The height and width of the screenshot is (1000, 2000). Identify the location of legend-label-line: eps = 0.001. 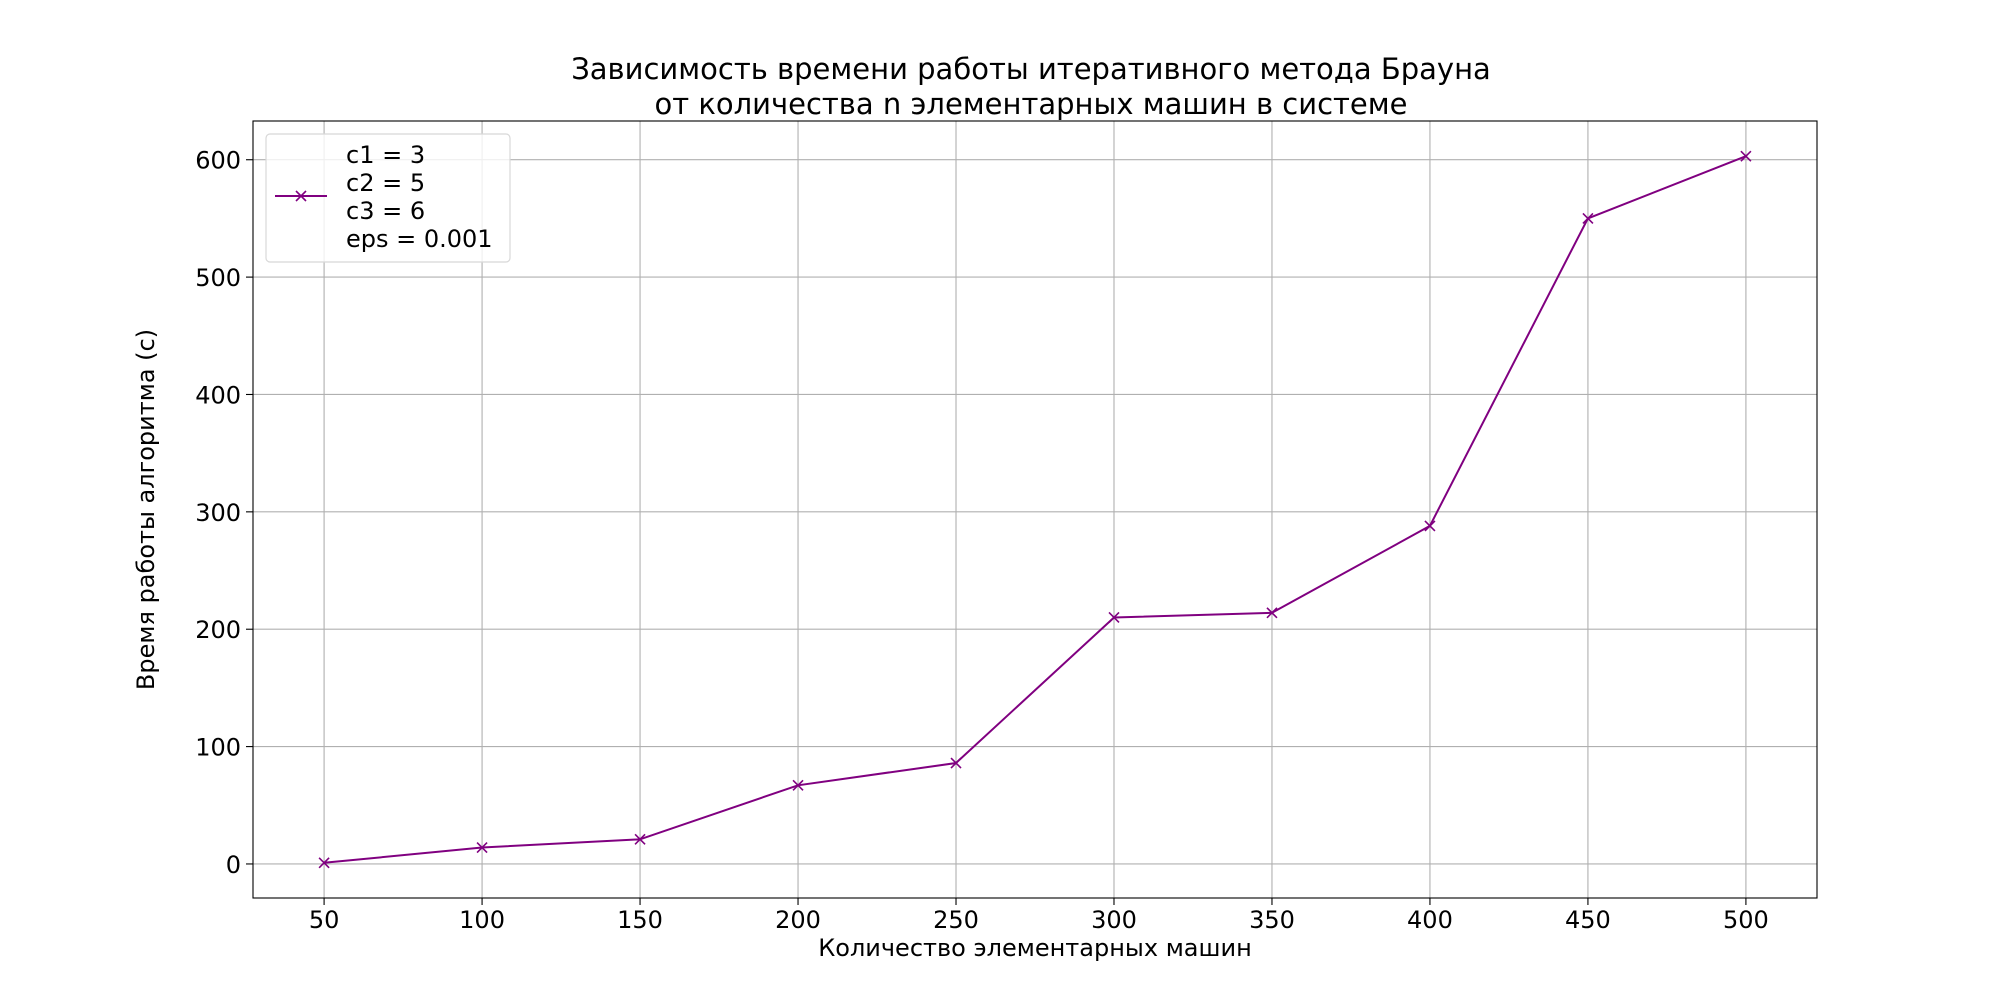
(419, 239).